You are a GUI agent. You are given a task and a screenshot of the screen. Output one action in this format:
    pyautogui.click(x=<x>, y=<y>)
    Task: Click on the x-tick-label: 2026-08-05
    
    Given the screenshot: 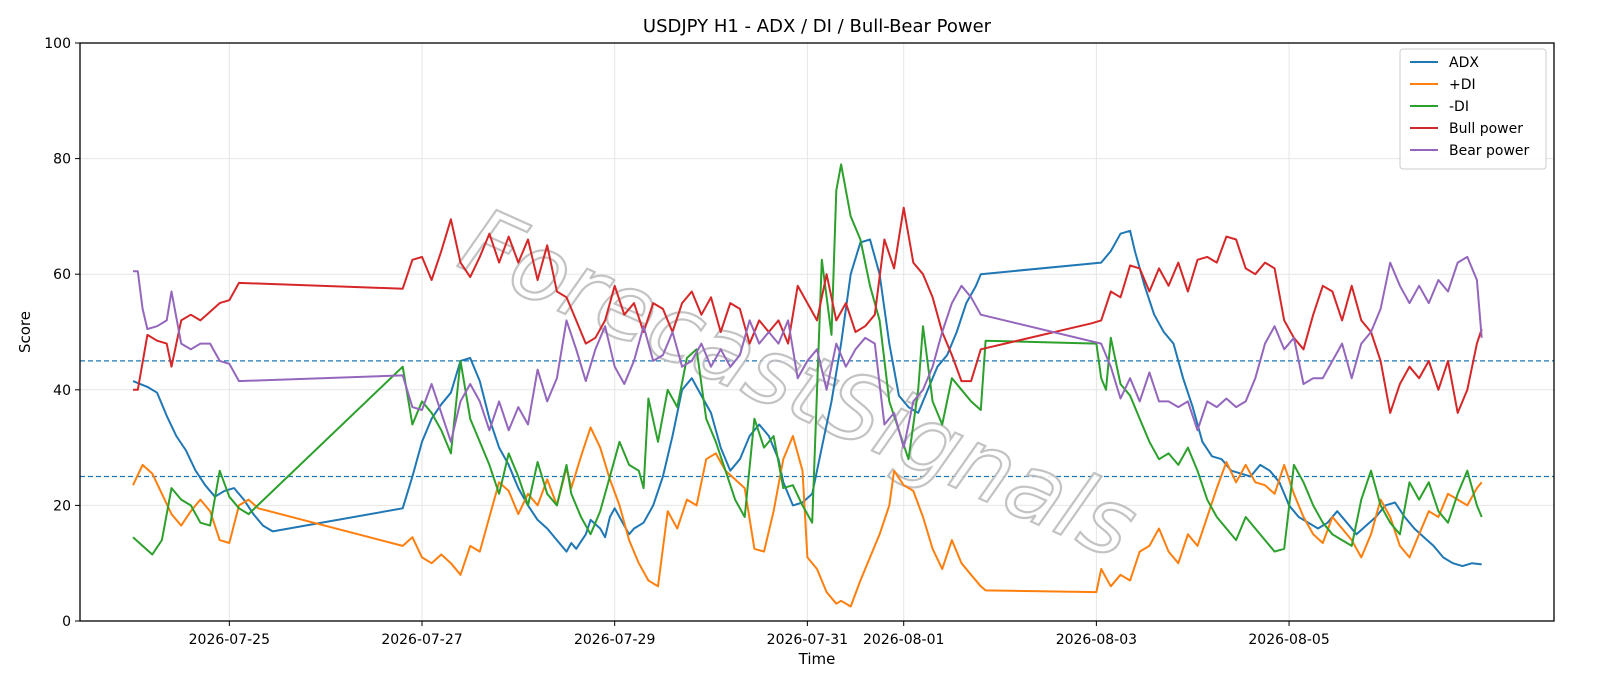 What is the action you would take?
    pyautogui.click(x=1288, y=640)
    